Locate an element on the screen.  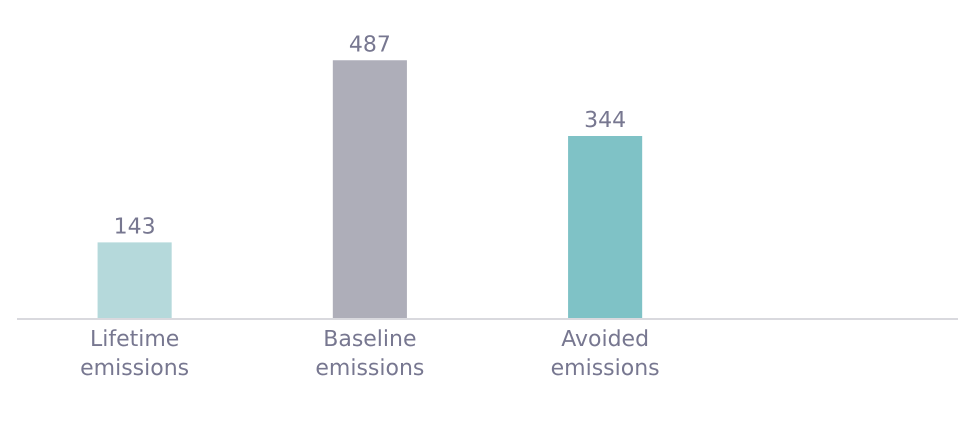
data-label: 143 is located at coordinates (135, 227).